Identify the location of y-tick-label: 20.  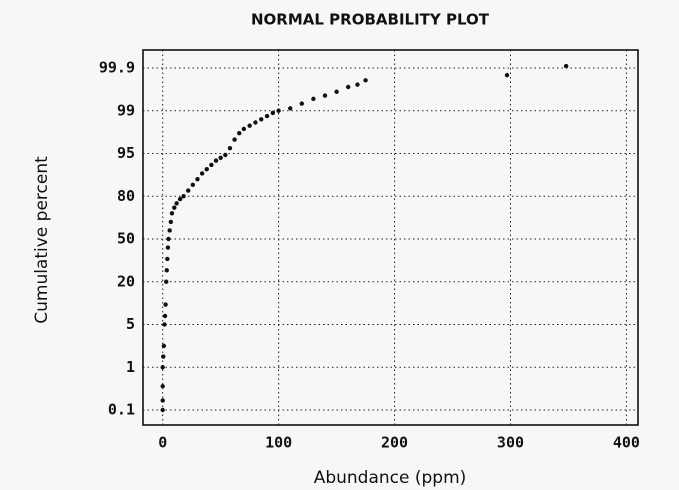
(126, 281).